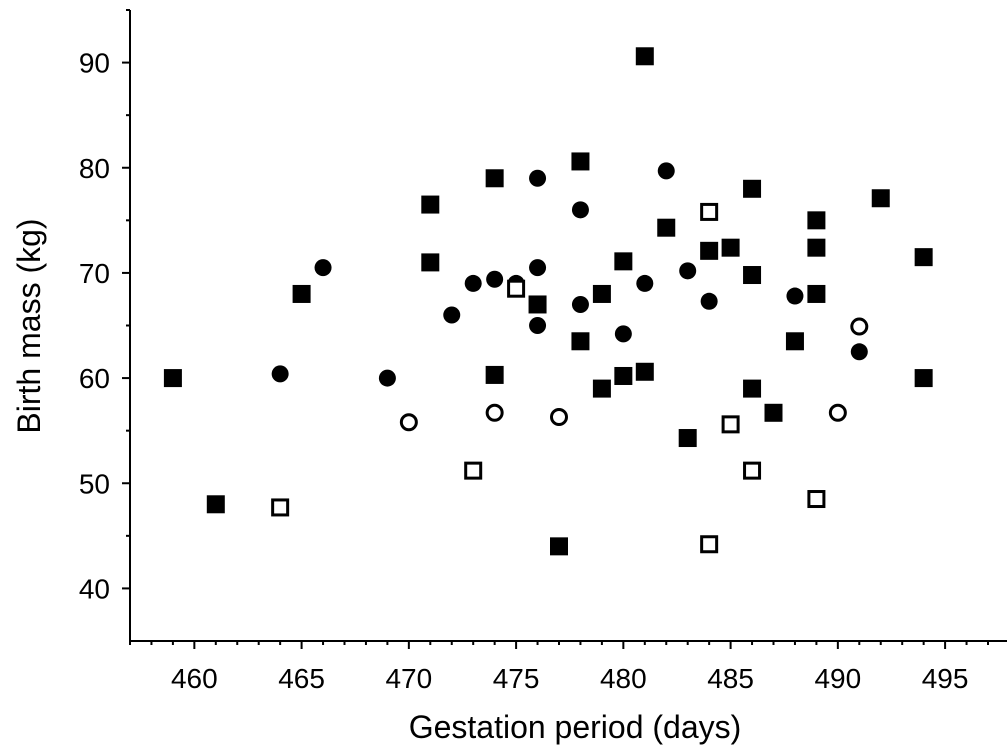 The height and width of the screenshot is (747, 1007). What do you see at coordinates (516, 678) in the screenshot?
I see `x-tick-label: 475` at bounding box center [516, 678].